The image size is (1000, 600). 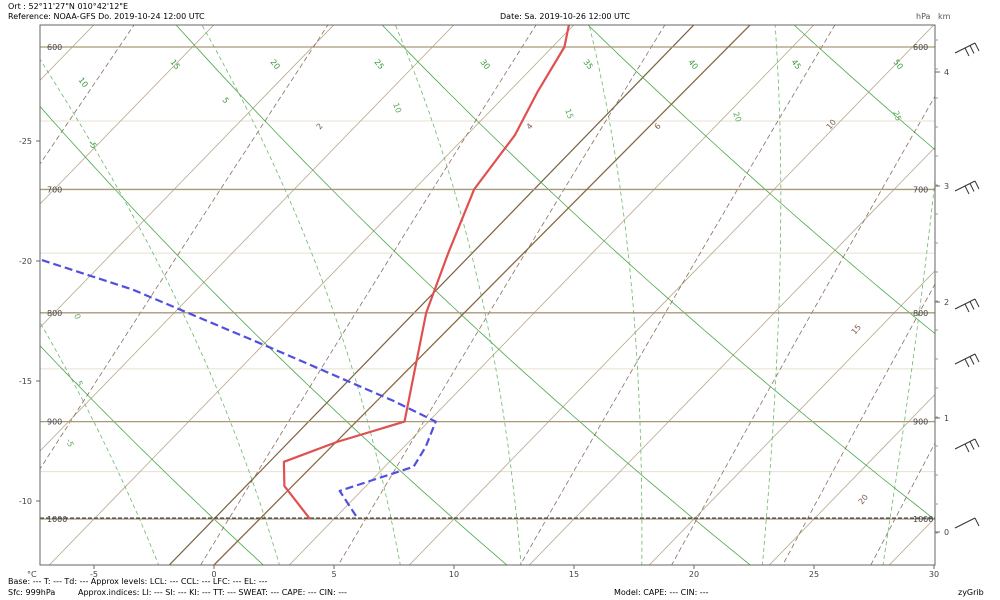 I want to click on x-tick-label: 5, so click(x=333, y=574).